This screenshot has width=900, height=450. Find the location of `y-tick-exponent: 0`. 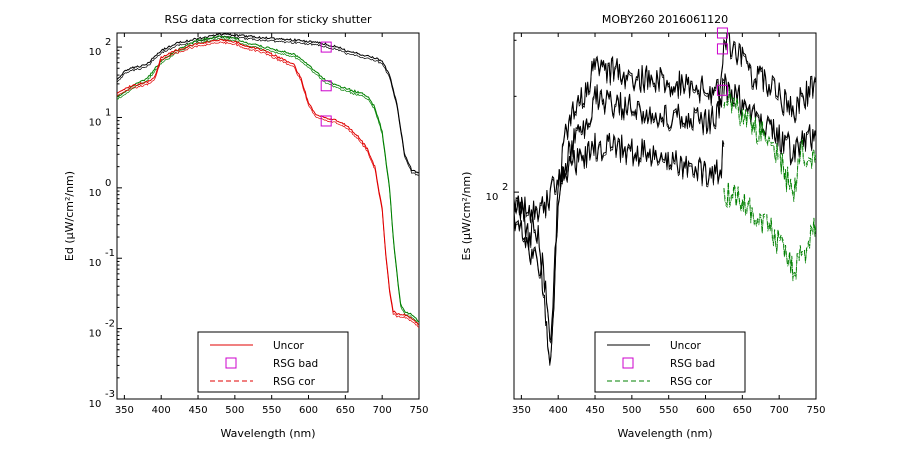

y-tick-exponent: 0 is located at coordinates (108, 183).